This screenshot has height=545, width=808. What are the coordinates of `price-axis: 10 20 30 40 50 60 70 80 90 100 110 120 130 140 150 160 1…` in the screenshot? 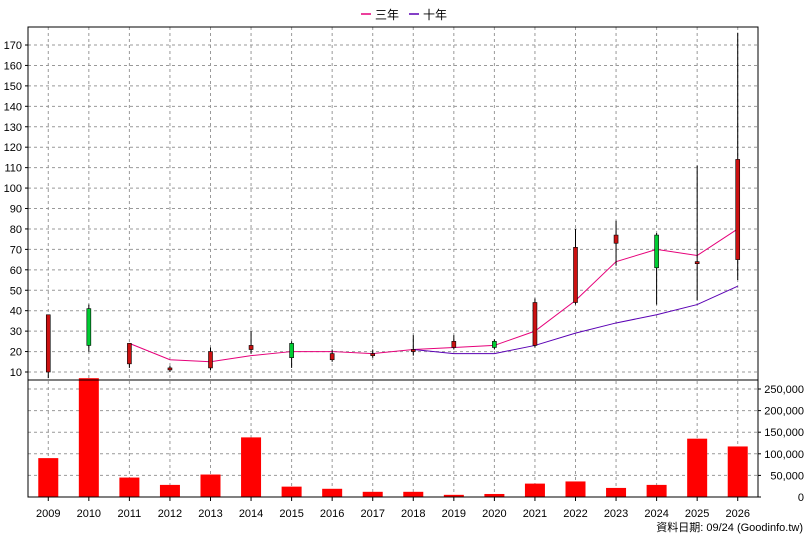 It's located at (16, 209).